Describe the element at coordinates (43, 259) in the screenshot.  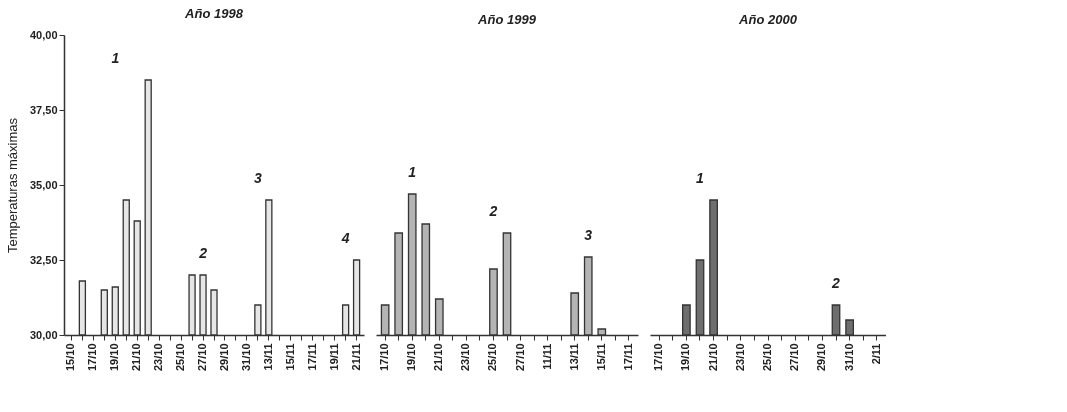
I see `y-tick-label: 32,50` at that location.